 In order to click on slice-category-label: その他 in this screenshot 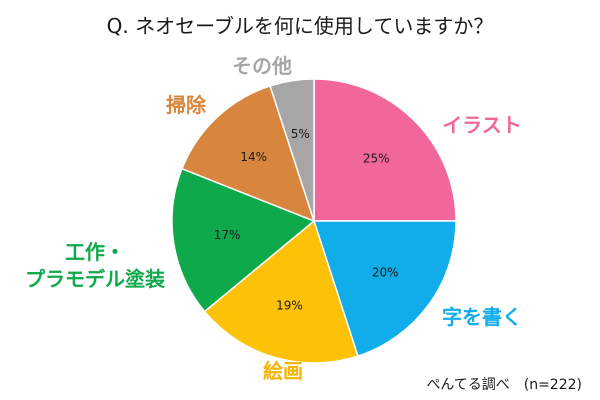, I will do `click(262, 66)`.